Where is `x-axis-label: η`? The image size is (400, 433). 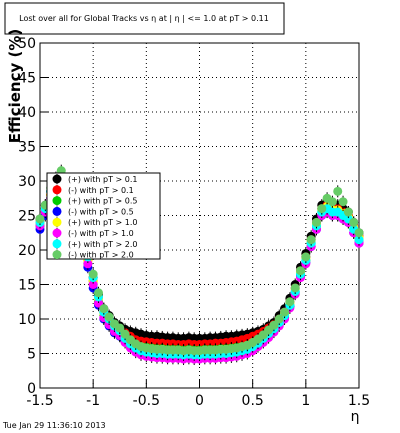 x-axis-label: η is located at coordinates (355, 417).